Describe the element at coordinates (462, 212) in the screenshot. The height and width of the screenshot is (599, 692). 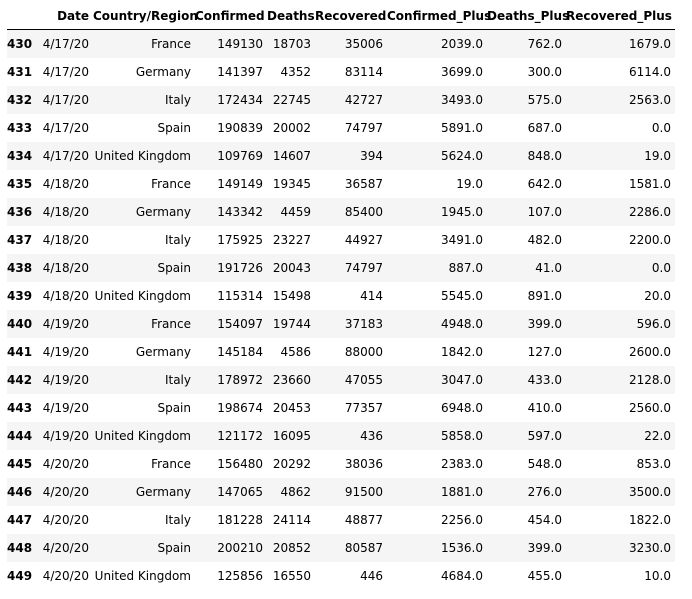
I see `confirmed-plus-cell: 1945.0` at that location.